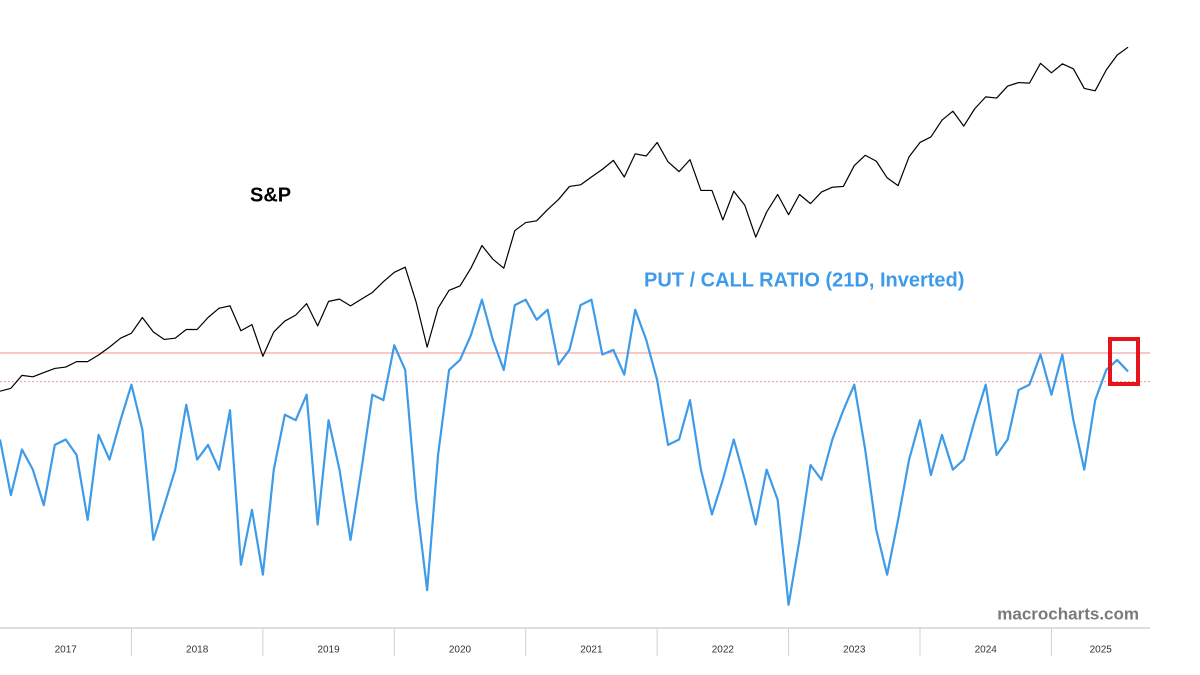  I want to click on x-tick-label: 2022, so click(723, 650).